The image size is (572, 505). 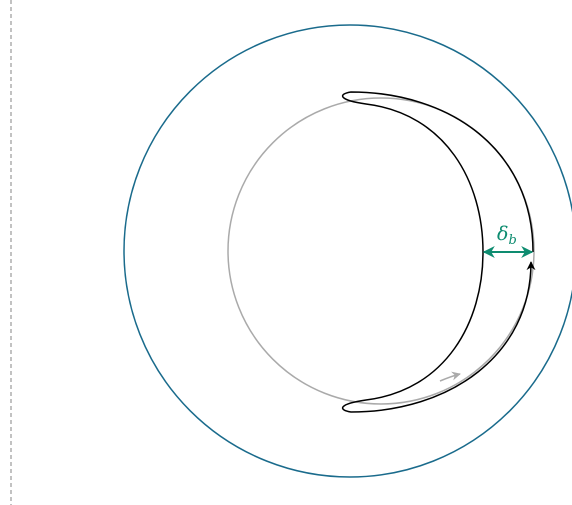 What do you see at coordinates (512, 240) in the screenshot?
I see `delta-subscript: b` at bounding box center [512, 240].